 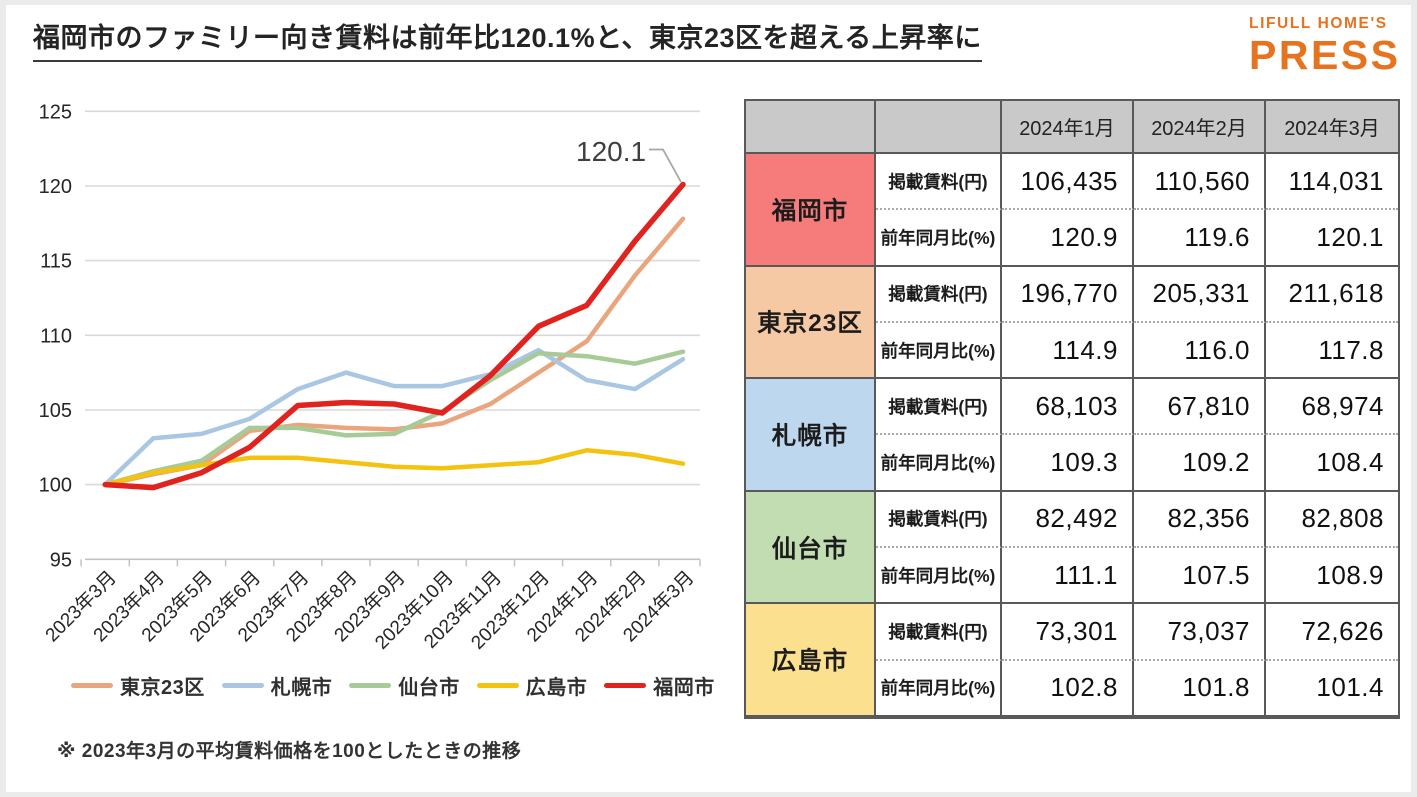 I want to click on y-axis-tick-label: 115, so click(x=56, y=262).